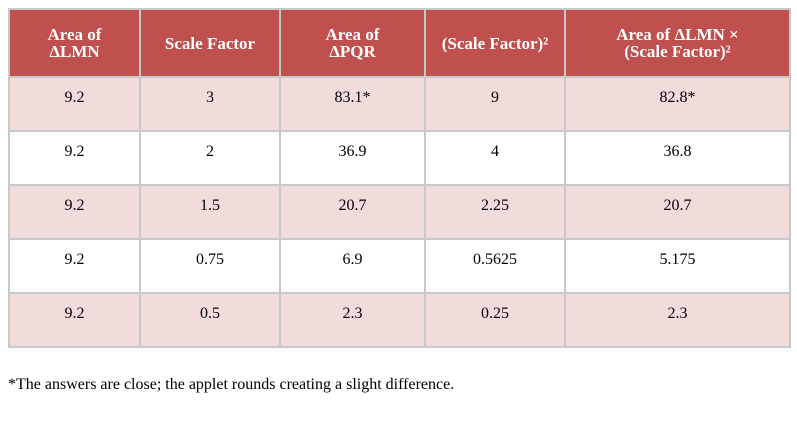  Describe the element at coordinates (210, 212) in the screenshot. I see `table-cell: 1.5` at that location.